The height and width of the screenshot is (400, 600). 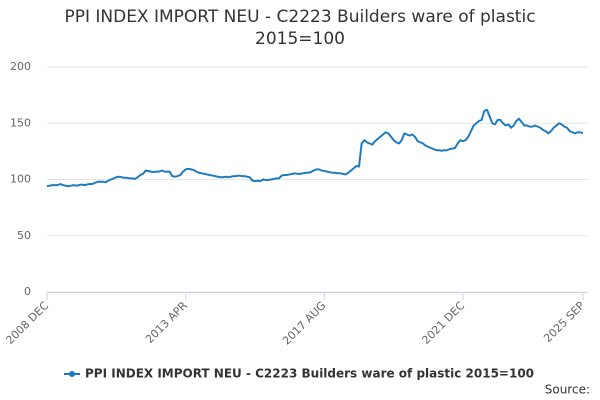 I want to click on x-tick-label: 2017 AUG, so click(x=304, y=323).